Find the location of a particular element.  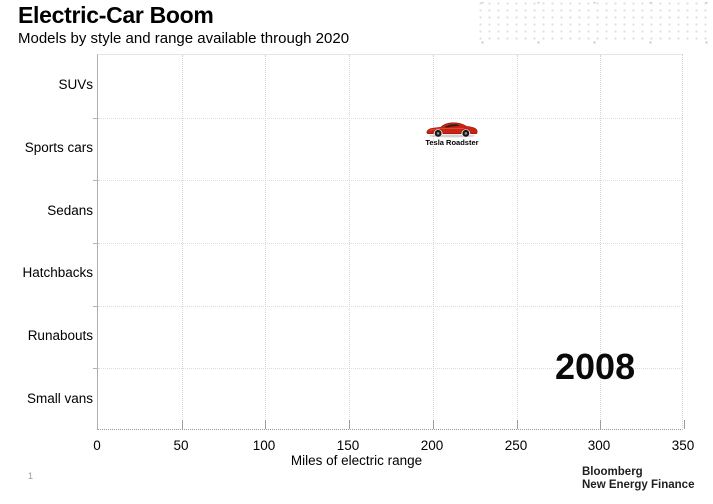

y-category-label: Hatchbacks is located at coordinates (57, 273).